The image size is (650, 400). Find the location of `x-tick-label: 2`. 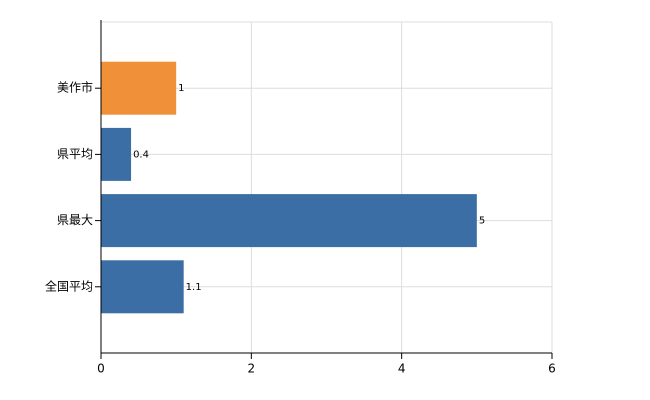

x-tick-label: 2 is located at coordinates (252, 369).